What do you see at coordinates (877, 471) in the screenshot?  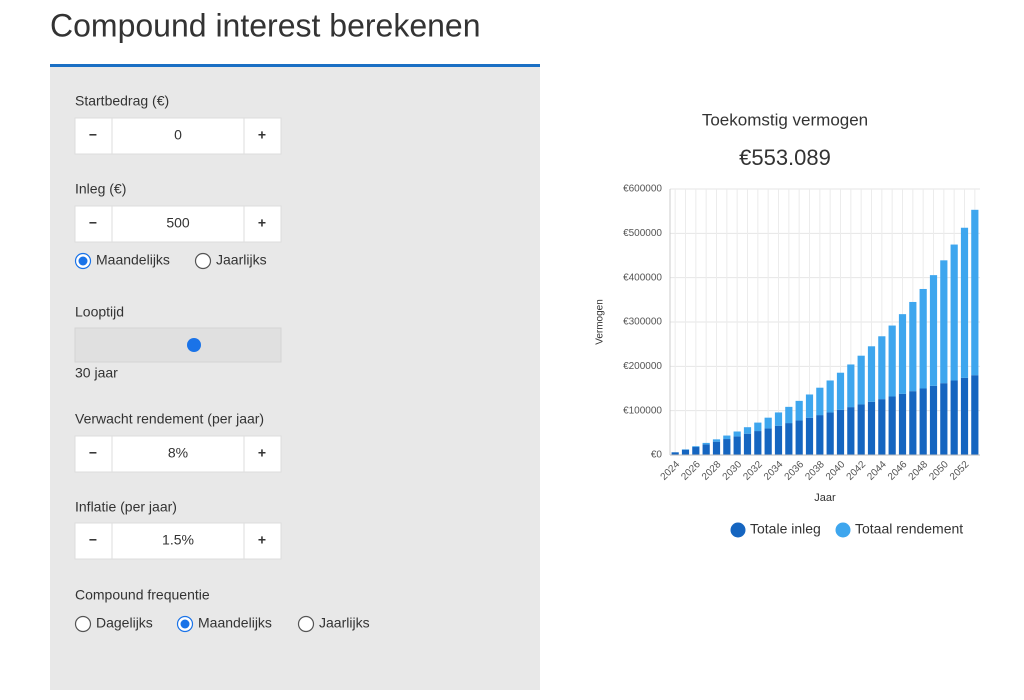 I see `x-tick-label: 2044` at bounding box center [877, 471].